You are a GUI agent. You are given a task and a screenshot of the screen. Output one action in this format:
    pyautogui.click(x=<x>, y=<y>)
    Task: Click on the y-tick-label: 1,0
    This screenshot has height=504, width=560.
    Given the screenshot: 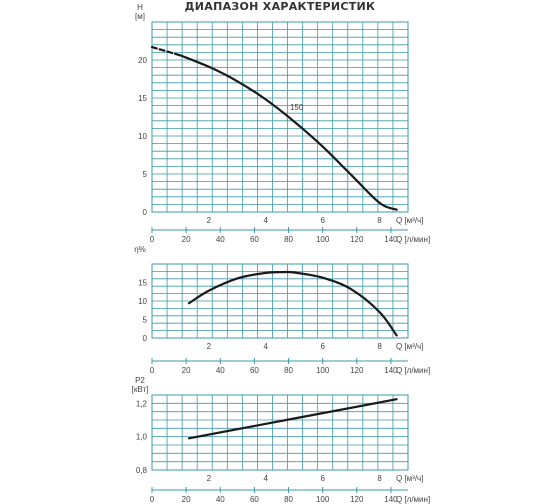 What is the action you would take?
    pyautogui.click(x=142, y=437)
    